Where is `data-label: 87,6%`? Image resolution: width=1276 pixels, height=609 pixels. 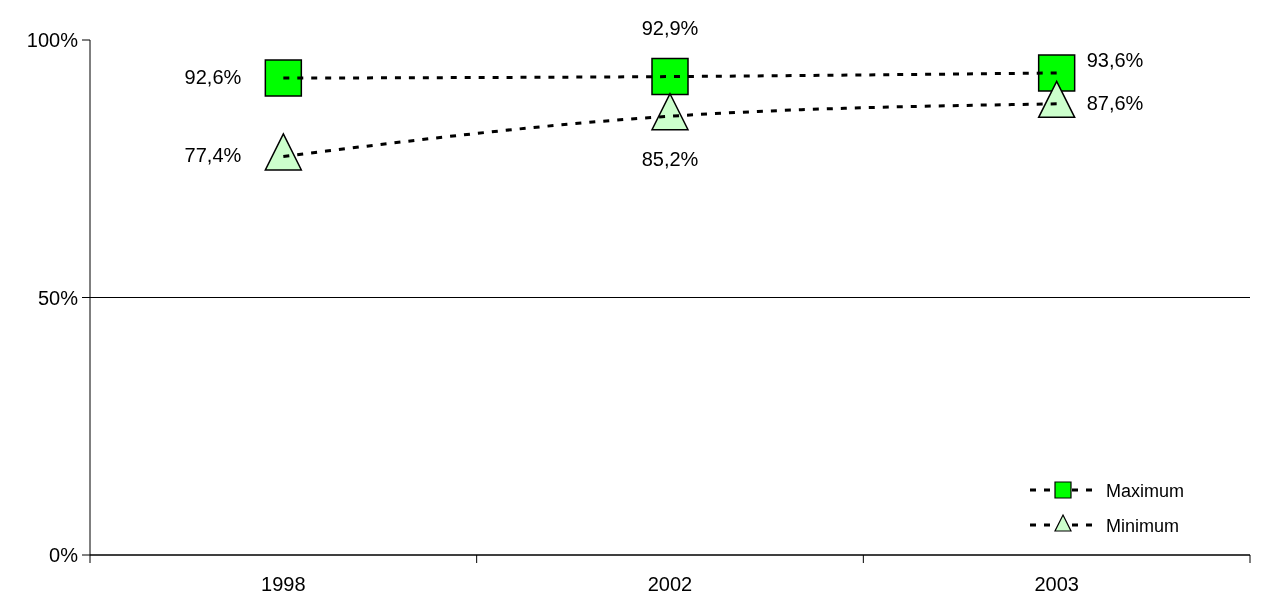
data-label: 87,6% is located at coordinates (1115, 102).